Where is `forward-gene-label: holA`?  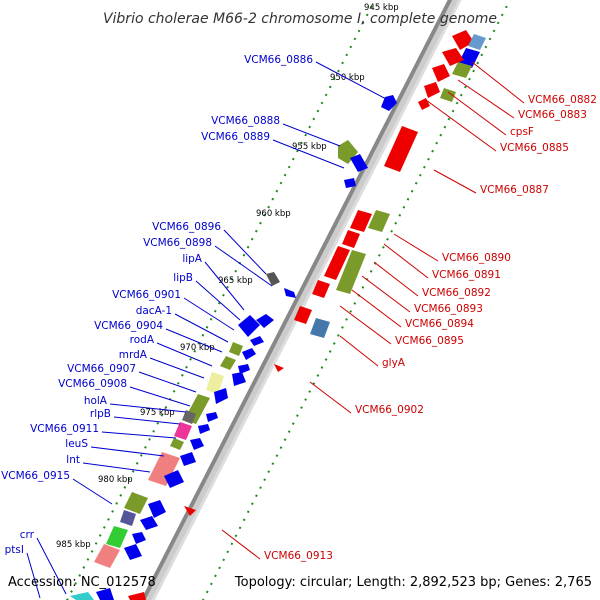 forward-gene-label: holA is located at coordinates (96, 401).